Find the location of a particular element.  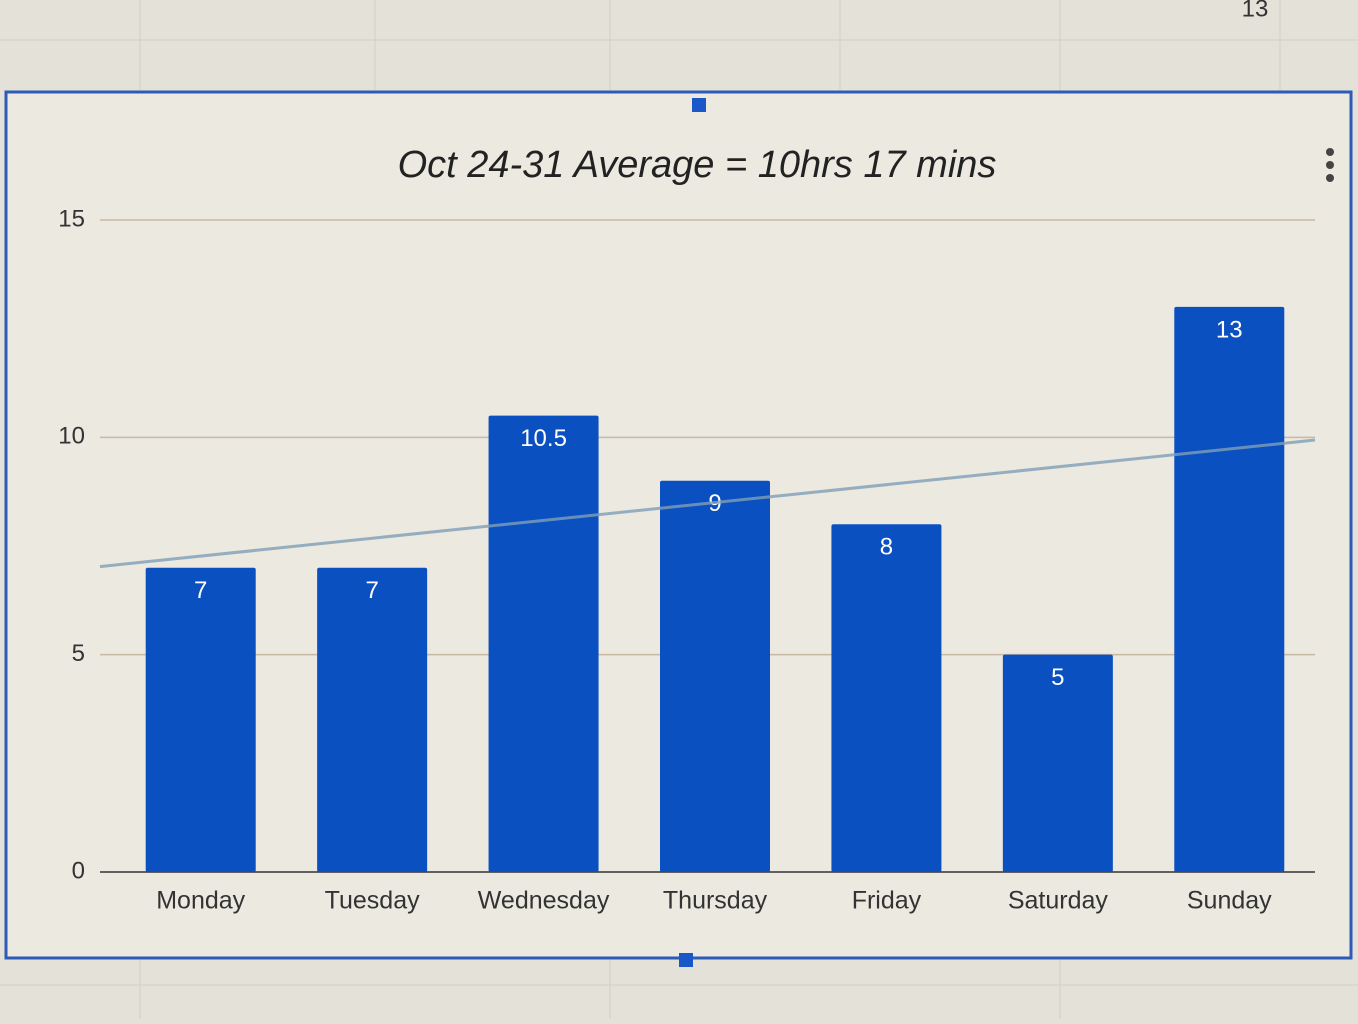

x-tick-label: Thursday is located at coordinates (715, 901).